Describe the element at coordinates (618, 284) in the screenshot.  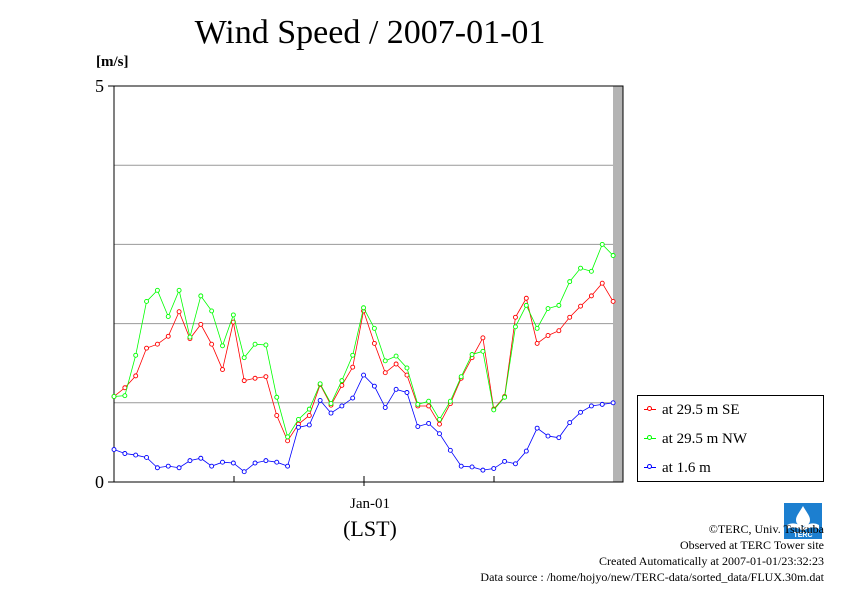
I see `missing-data-band` at that location.